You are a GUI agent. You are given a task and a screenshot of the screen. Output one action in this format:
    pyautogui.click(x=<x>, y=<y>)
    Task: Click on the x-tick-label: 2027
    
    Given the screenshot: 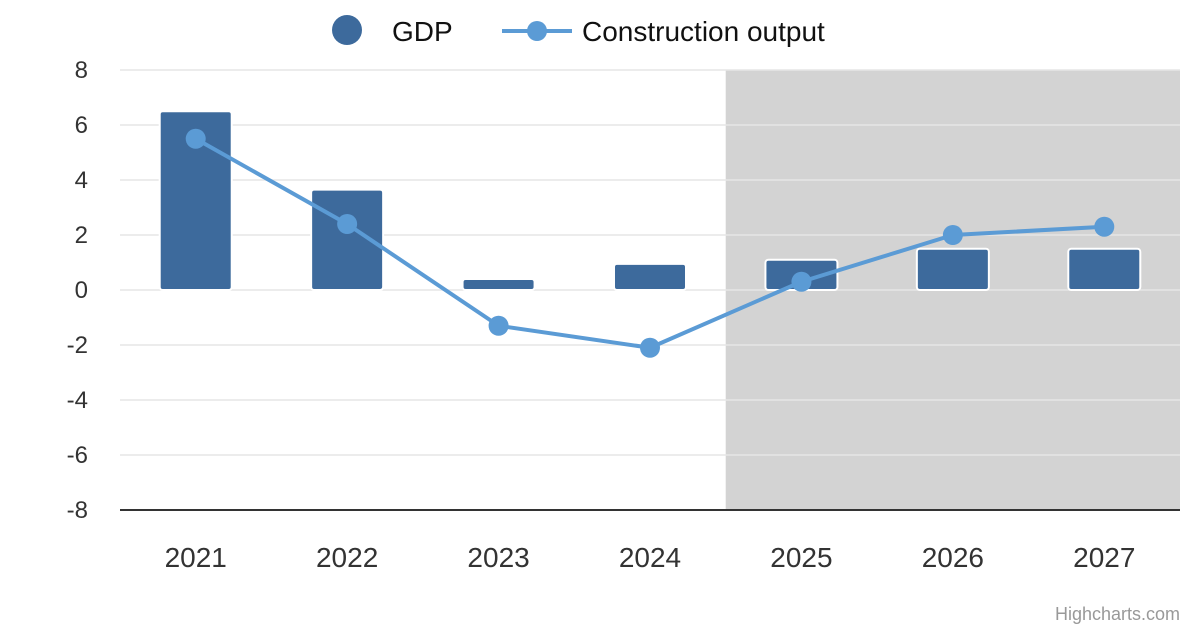 What is the action you would take?
    pyautogui.click(x=1104, y=557)
    